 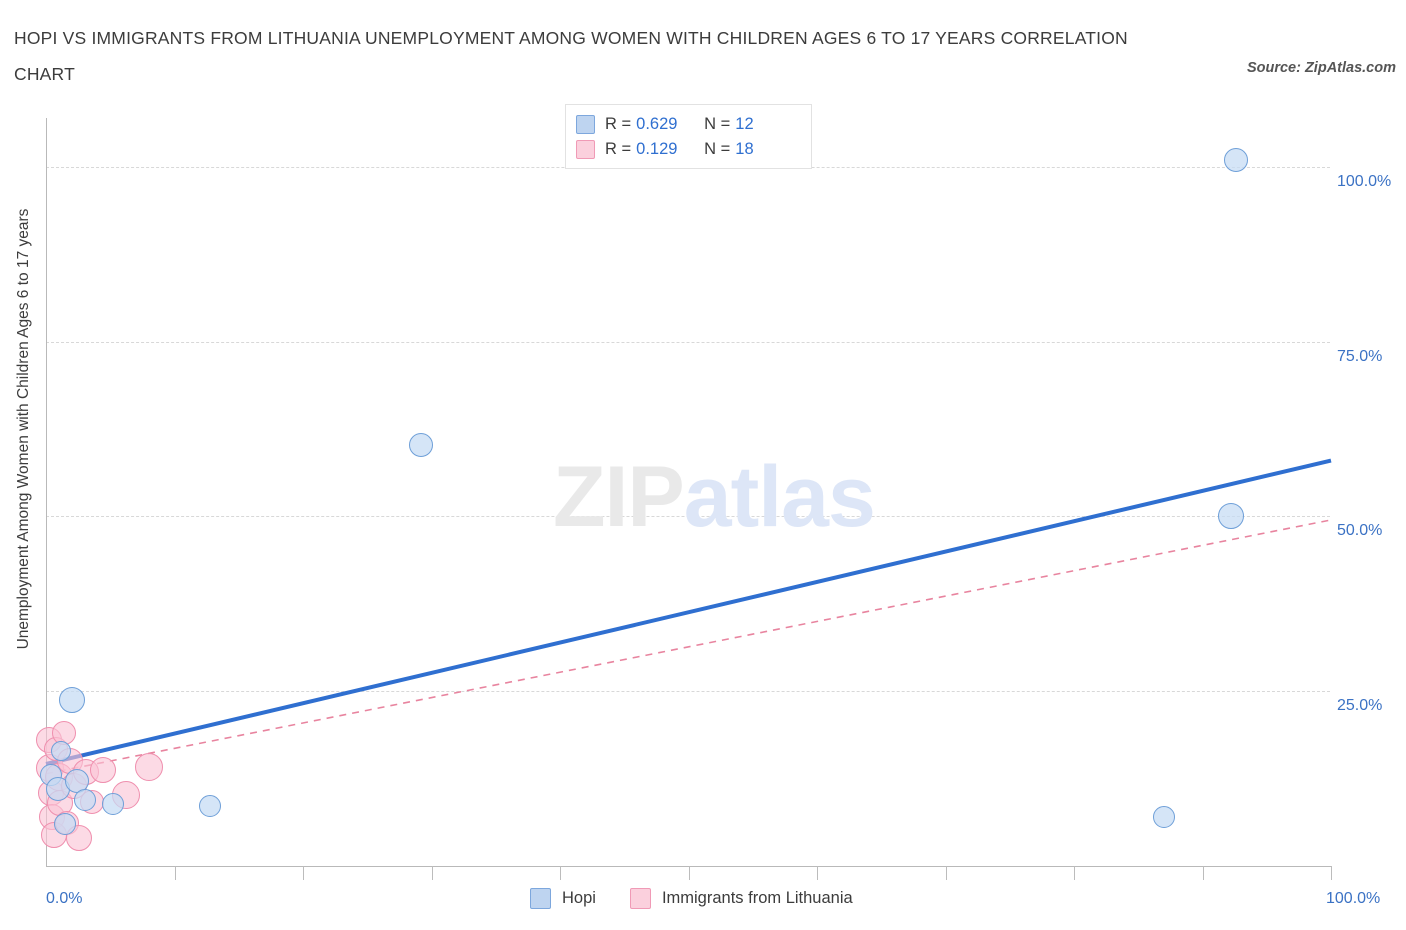 I want to click on series-legend: Hopi Immigrants from Lithuania, so click(x=708, y=898).